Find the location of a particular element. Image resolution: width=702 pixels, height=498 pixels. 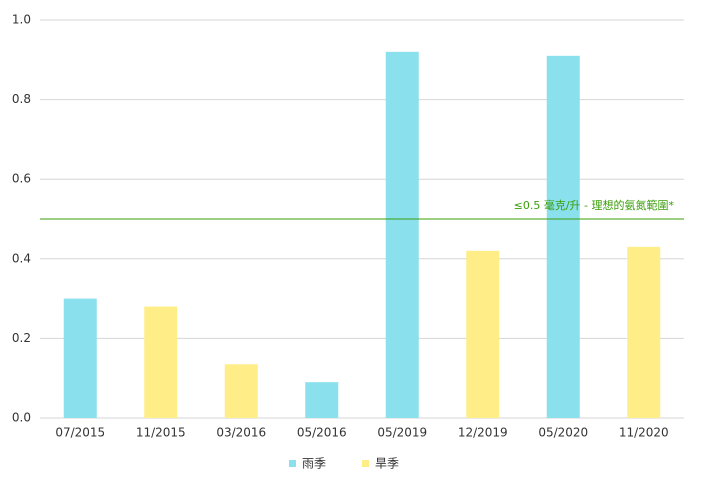

x-tick-label: 11/2020 is located at coordinates (644, 433).